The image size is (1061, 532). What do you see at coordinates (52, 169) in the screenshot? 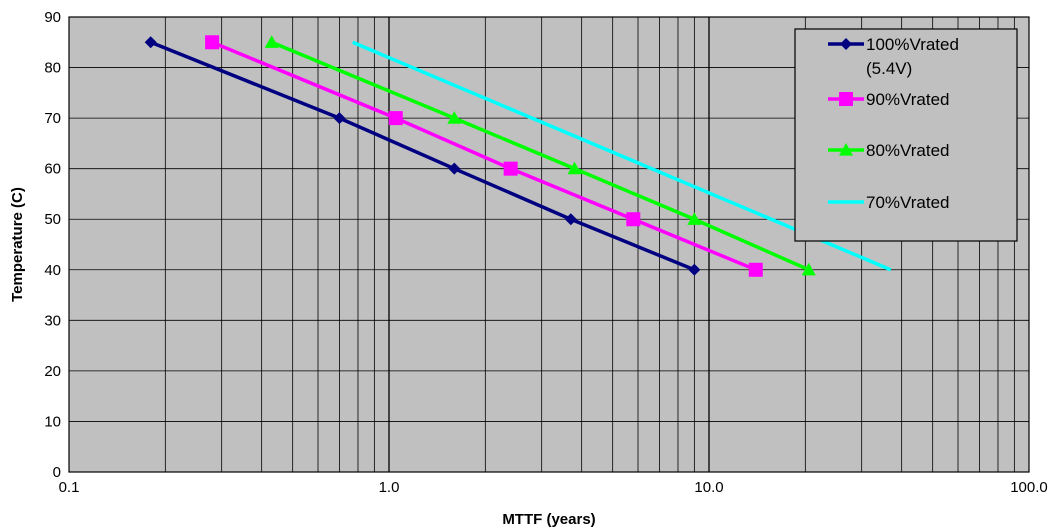
I see `y-tick-label: 60` at bounding box center [52, 169].